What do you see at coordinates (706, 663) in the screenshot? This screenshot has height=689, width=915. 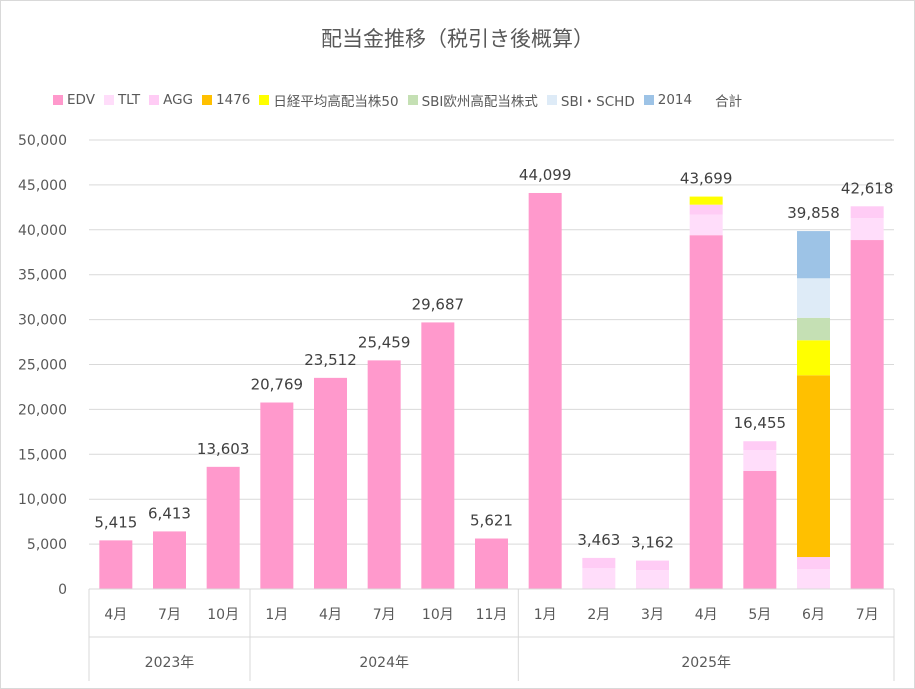 I see `year-group-label: 2025年` at bounding box center [706, 663].